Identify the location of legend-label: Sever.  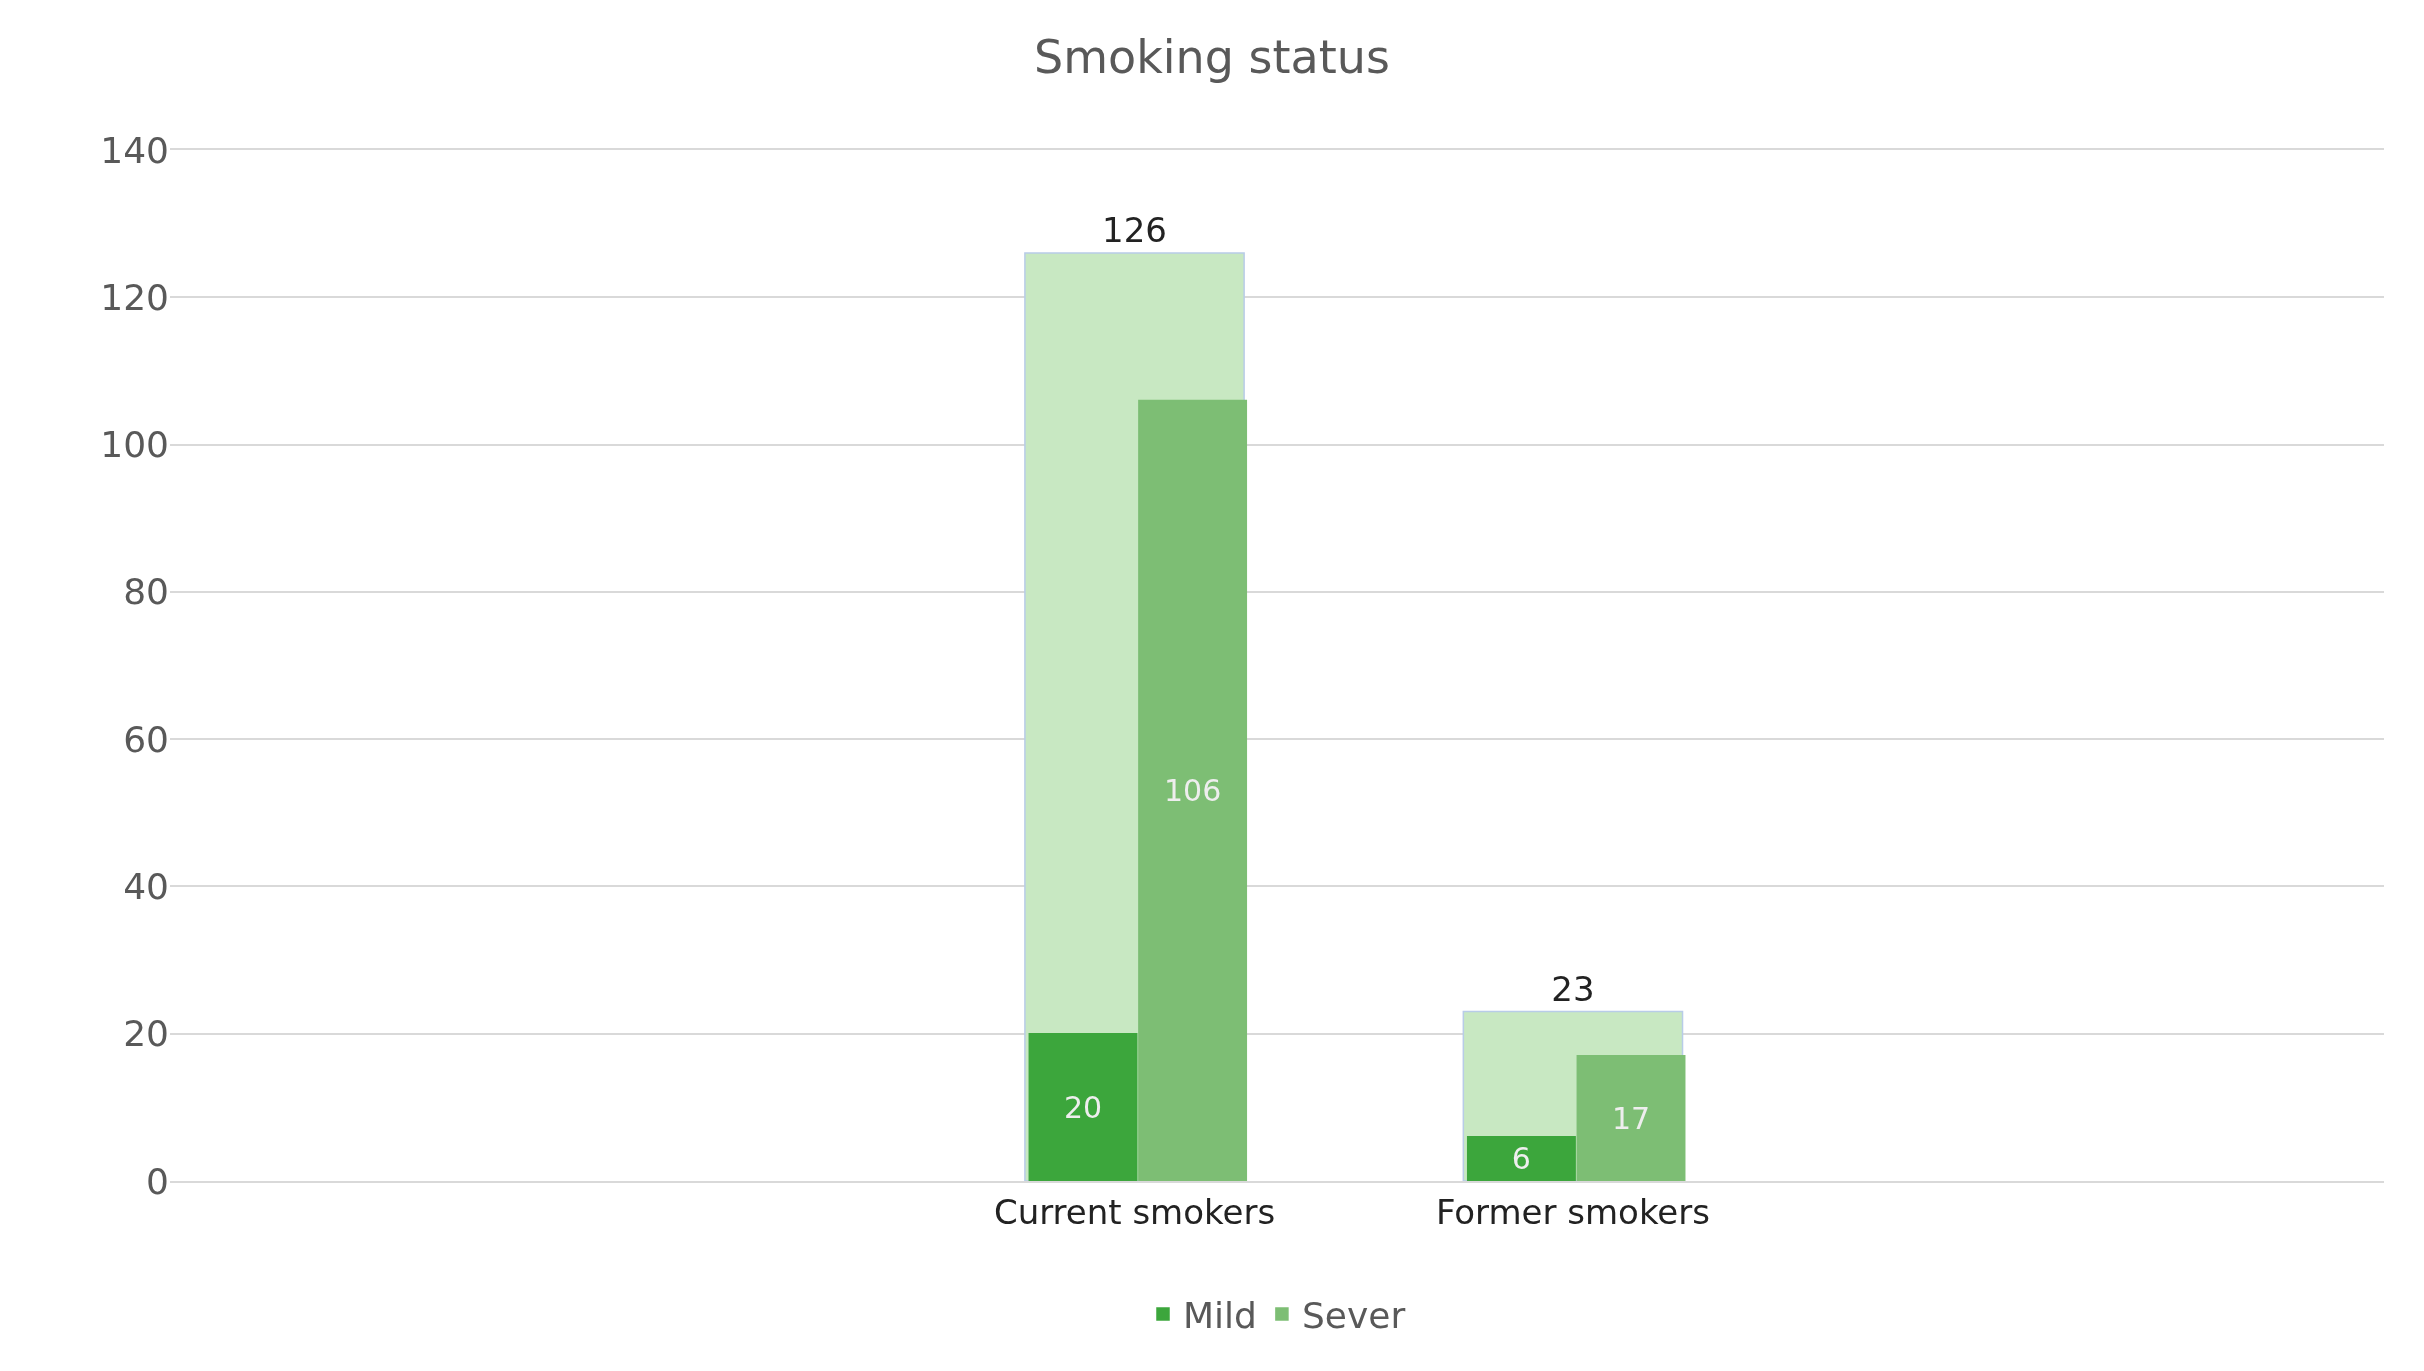
(1353, 1316).